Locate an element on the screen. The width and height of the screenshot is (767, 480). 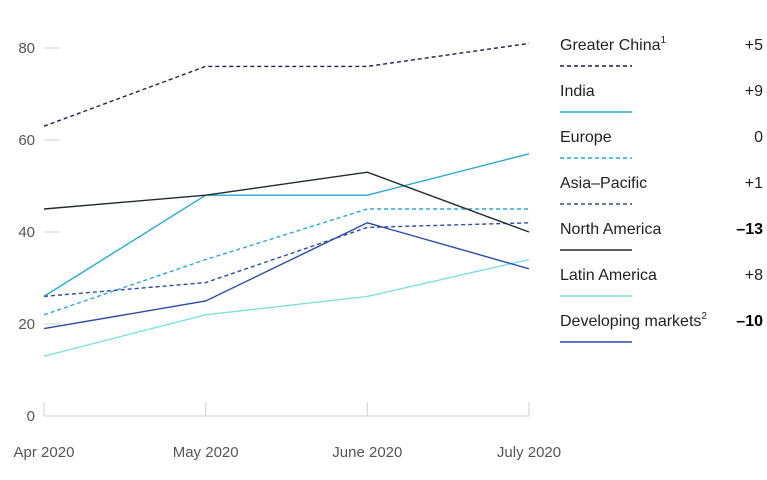
legend-change-value: +5 is located at coordinates (754, 45).